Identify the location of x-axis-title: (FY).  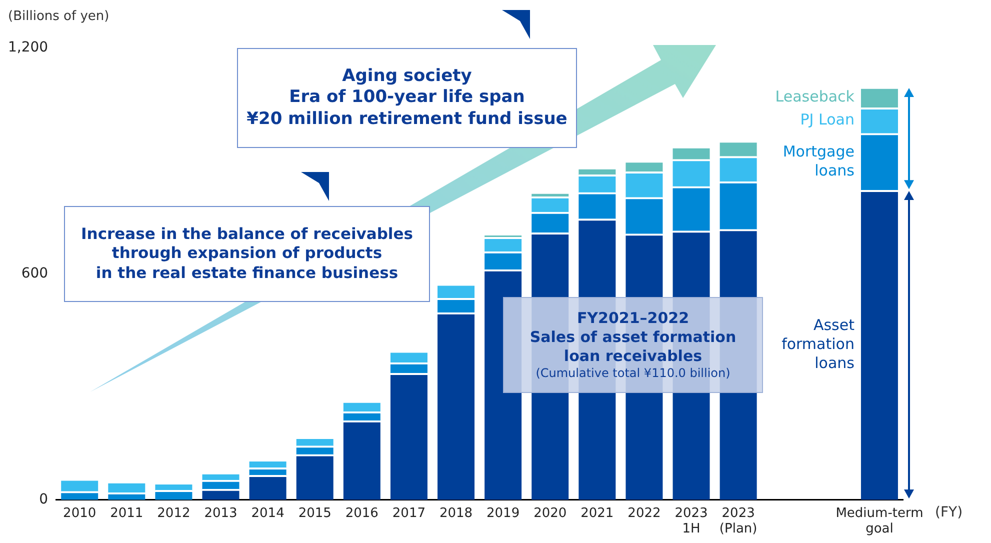
(949, 512).